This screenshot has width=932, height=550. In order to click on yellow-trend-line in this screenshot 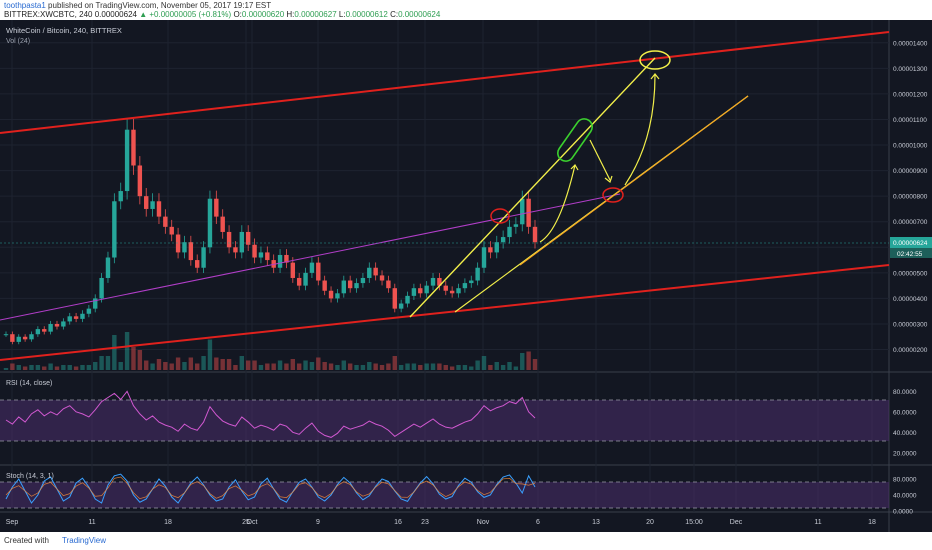, I will do `click(532, 187)`.